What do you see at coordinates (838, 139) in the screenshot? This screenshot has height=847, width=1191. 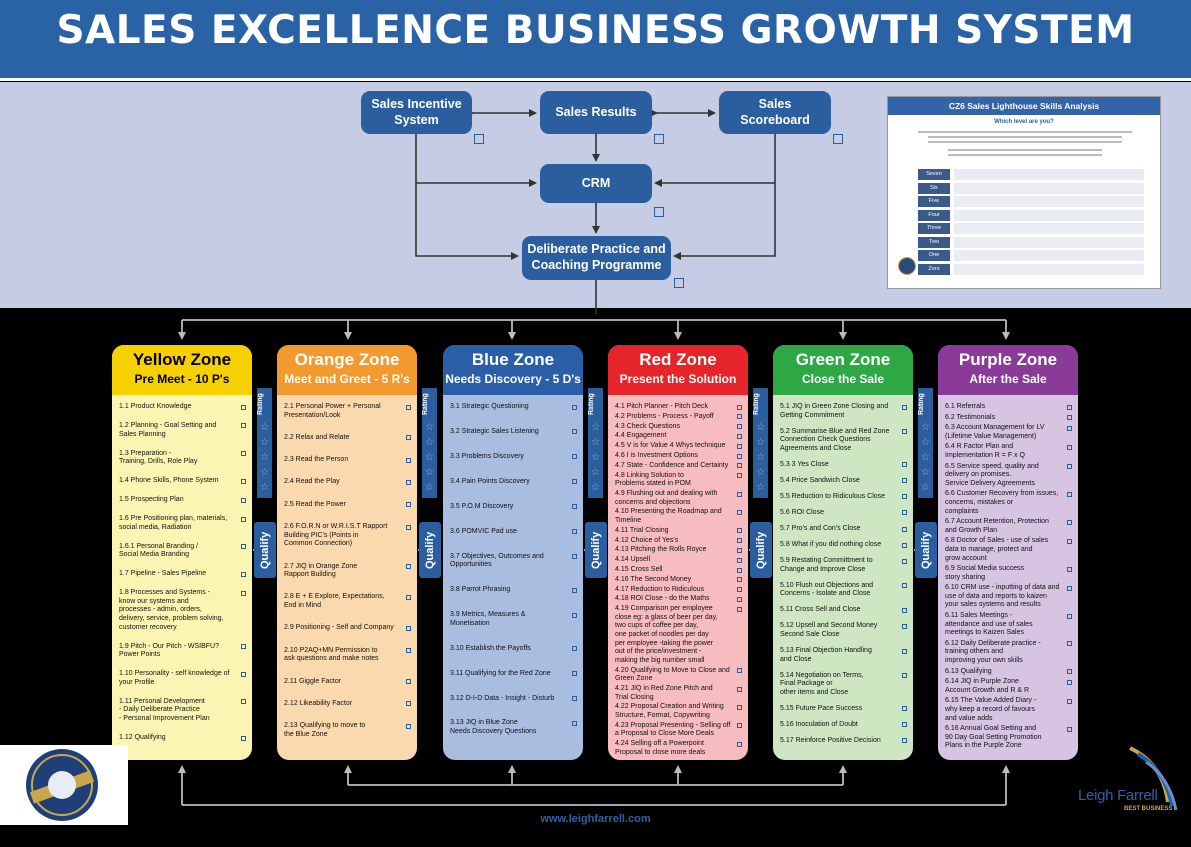 I see `scoreboard-checkbox` at bounding box center [838, 139].